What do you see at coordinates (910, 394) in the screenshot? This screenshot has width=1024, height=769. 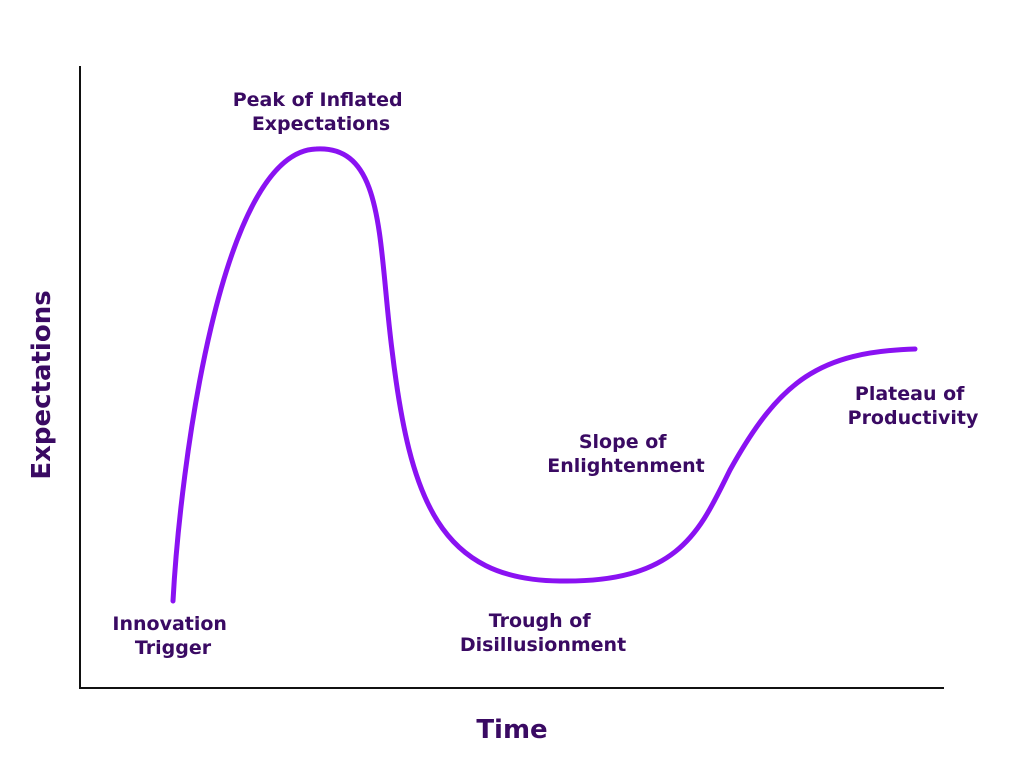 I see `phase-label-plateau-line-1: Plateau of` at bounding box center [910, 394].